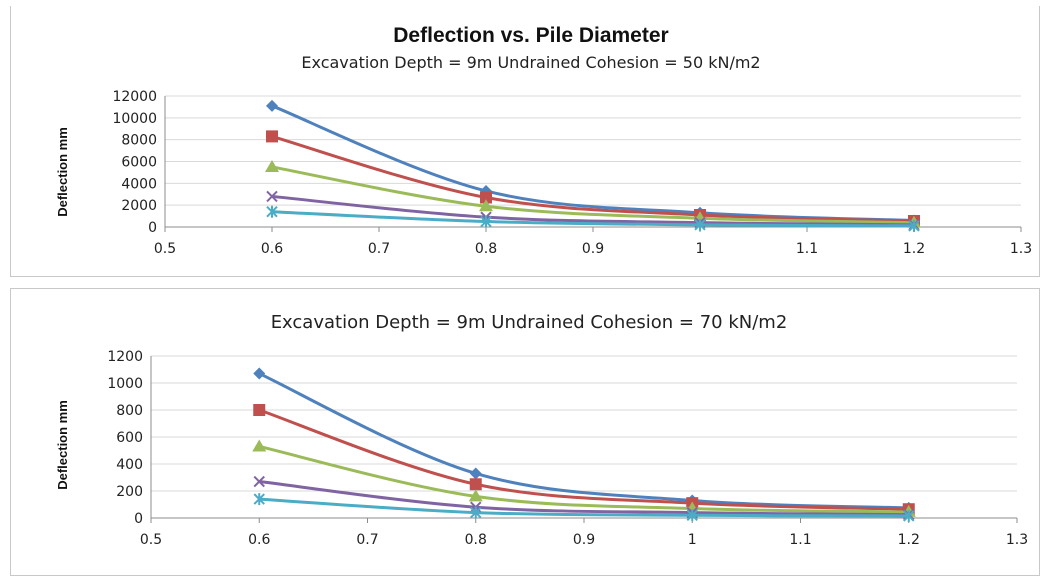 The width and height of the screenshot is (1045, 579). I want to click on y-tick-label: 800, so click(129, 411).